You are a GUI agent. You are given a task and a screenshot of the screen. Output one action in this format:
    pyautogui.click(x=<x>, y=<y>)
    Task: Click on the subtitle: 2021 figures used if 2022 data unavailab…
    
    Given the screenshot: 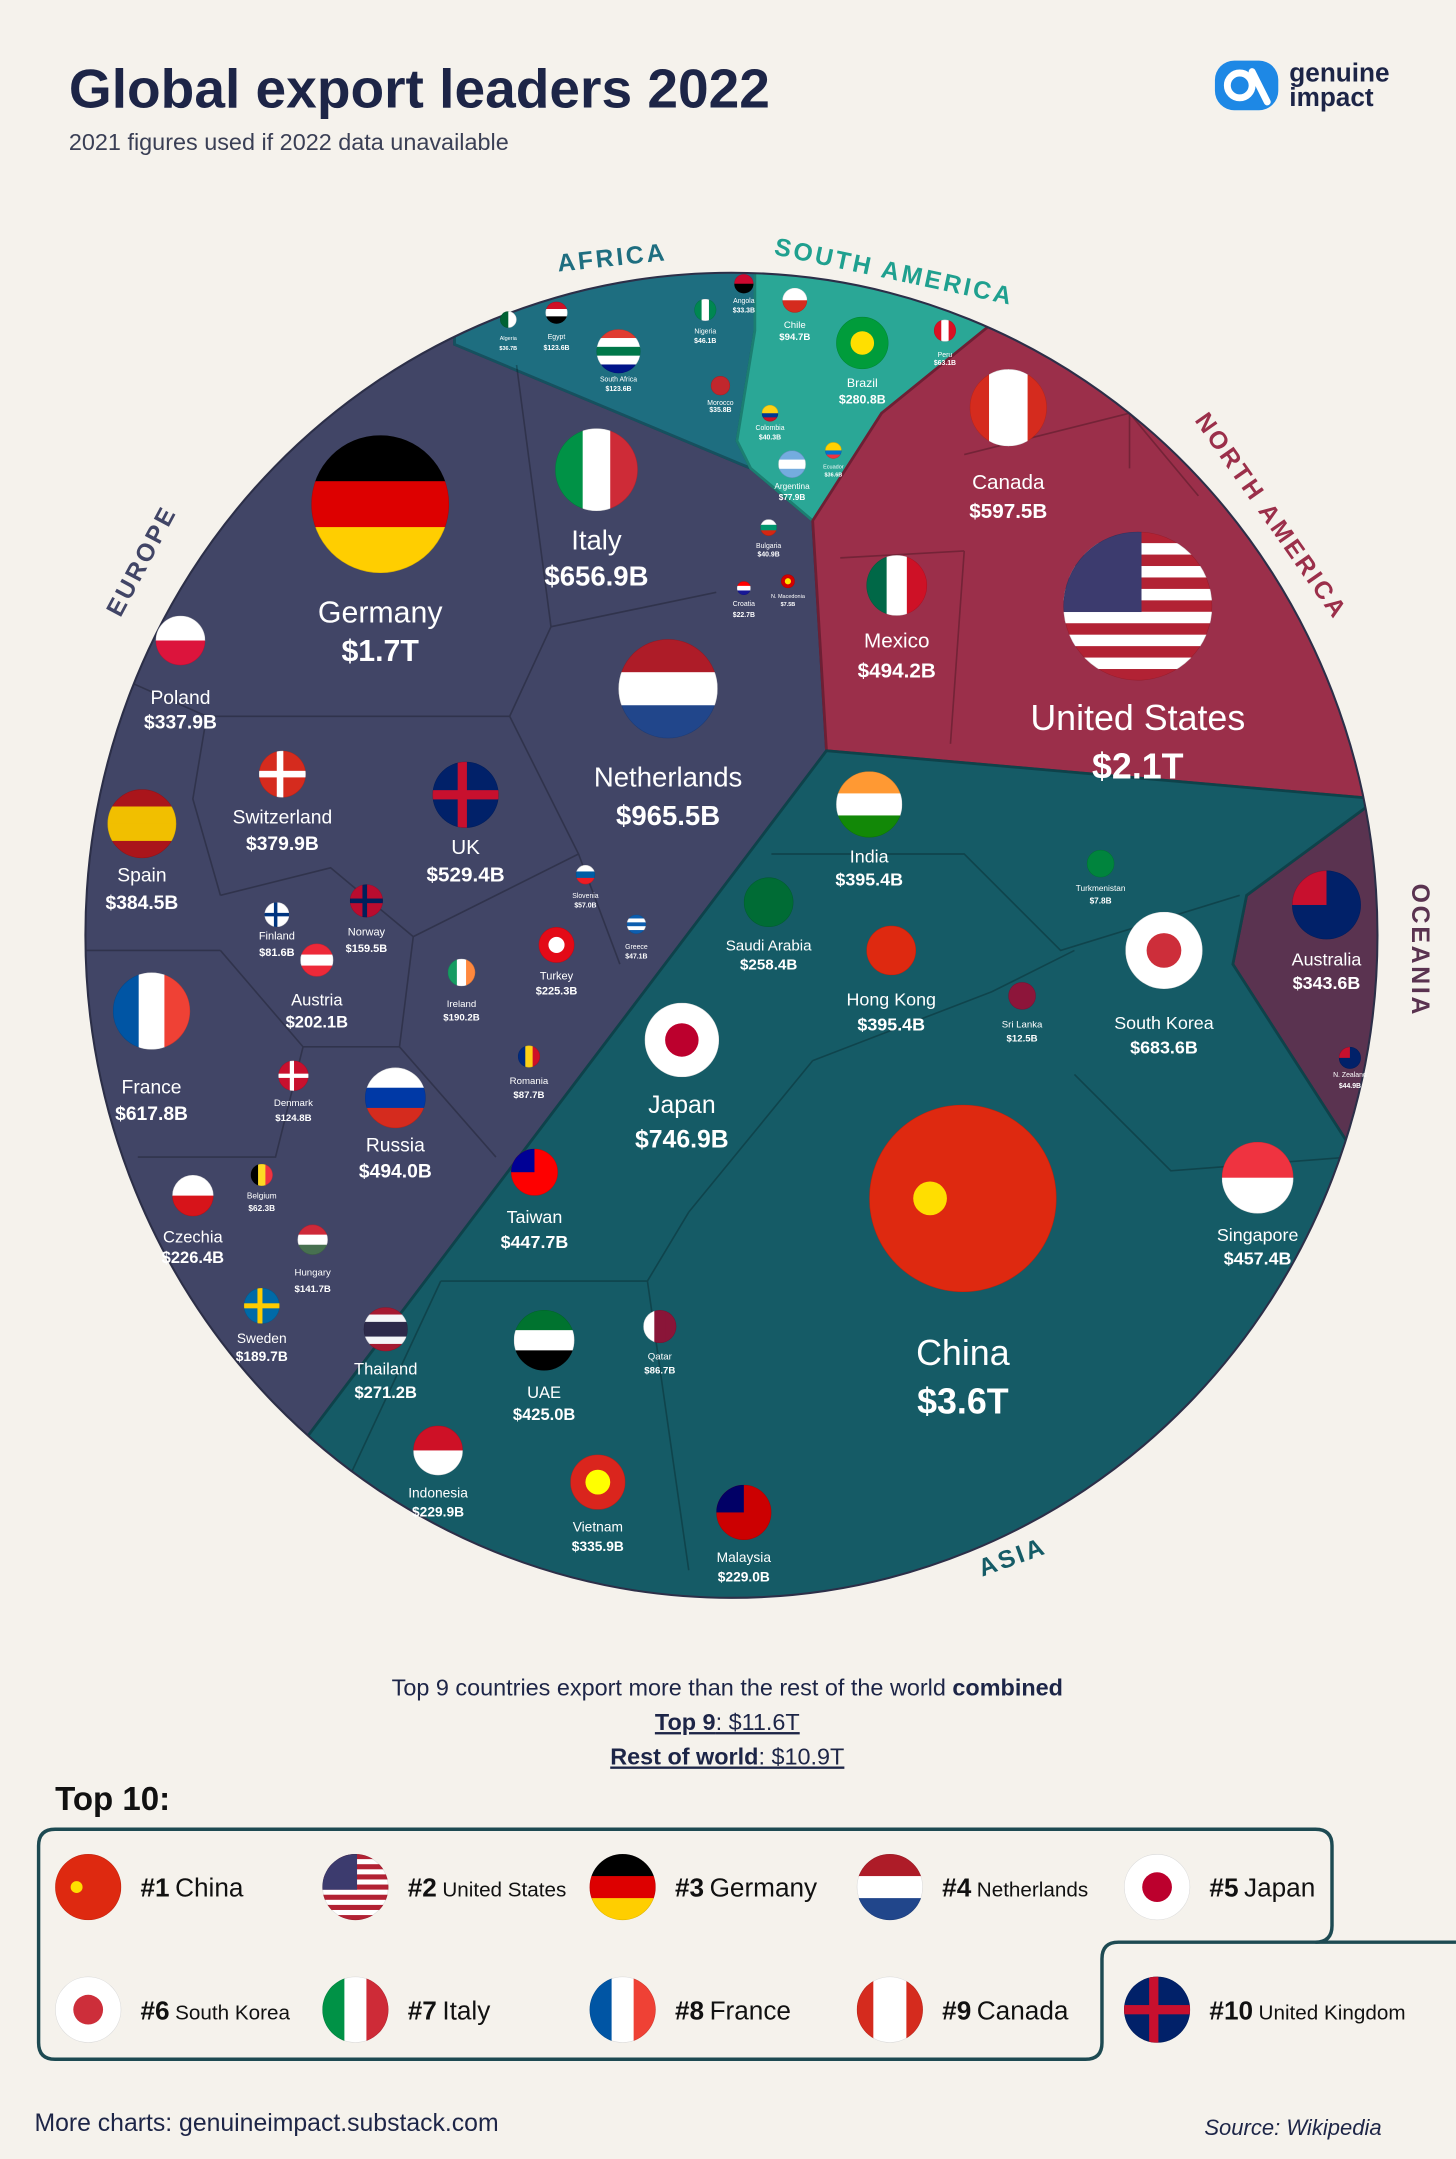 What is the action you would take?
    pyautogui.click(x=289, y=142)
    